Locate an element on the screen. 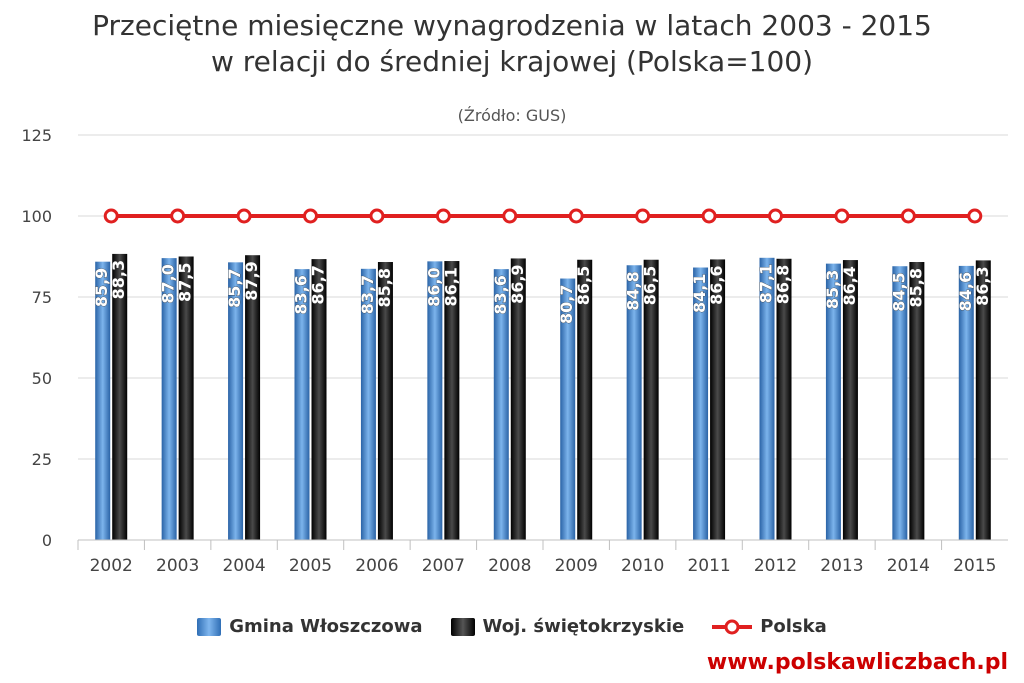 Image resolution: width=1024 pixels, height=683 pixels. y-tick-label: 50 is located at coordinates (42, 378).